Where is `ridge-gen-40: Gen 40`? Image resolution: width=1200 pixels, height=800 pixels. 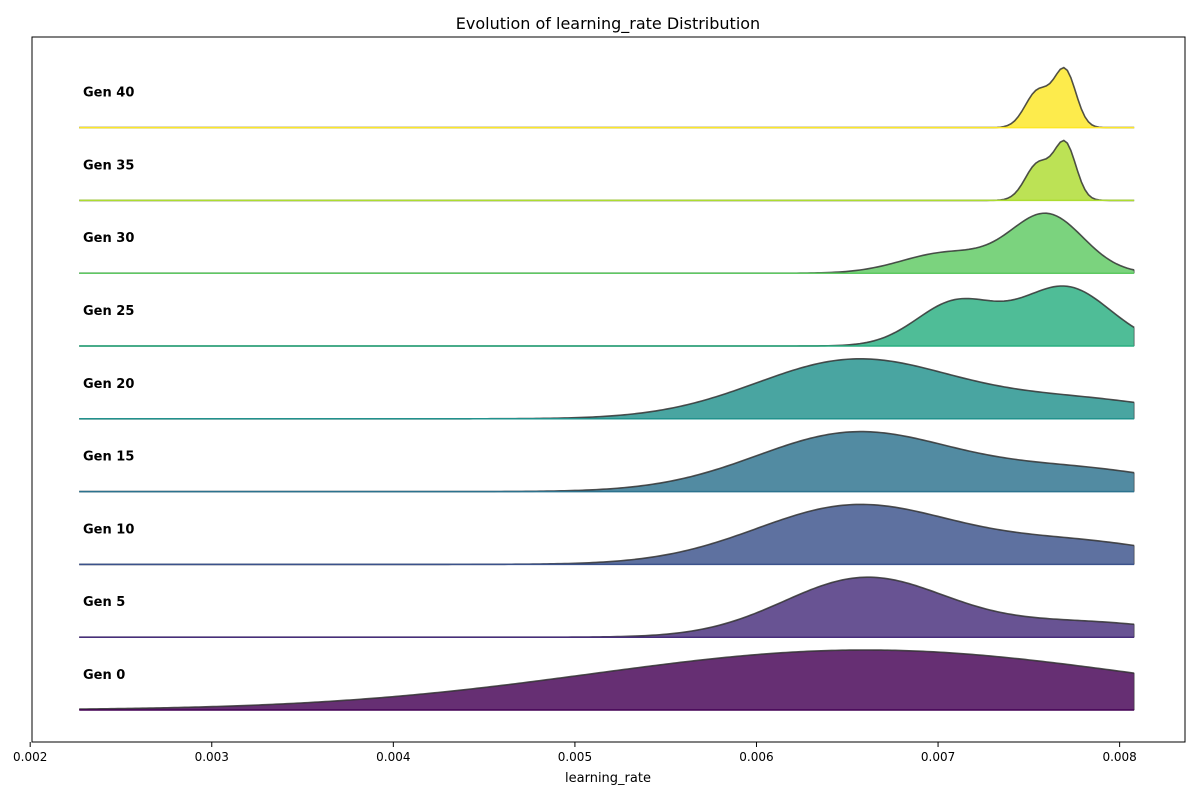
ridge-gen-40: Gen 40 is located at coordinates (607, 97).